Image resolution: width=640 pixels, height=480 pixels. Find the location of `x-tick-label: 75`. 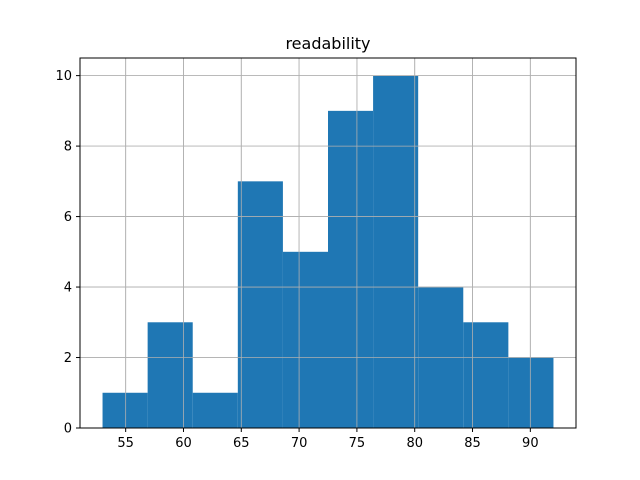

x-tick-label: 75 is located at coordinates (357, 443).